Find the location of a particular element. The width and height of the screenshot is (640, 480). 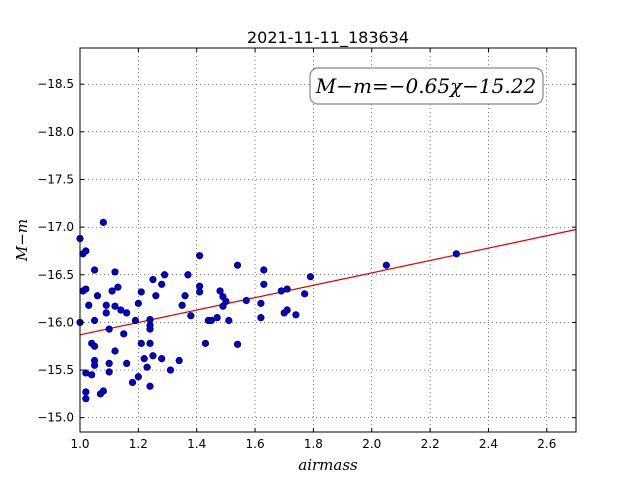

x-tick-labels: 1.0 1.2 1.4 1.6 1.8 2.0 2.2 2.4 2.6 is located at coordinates (313, 444).